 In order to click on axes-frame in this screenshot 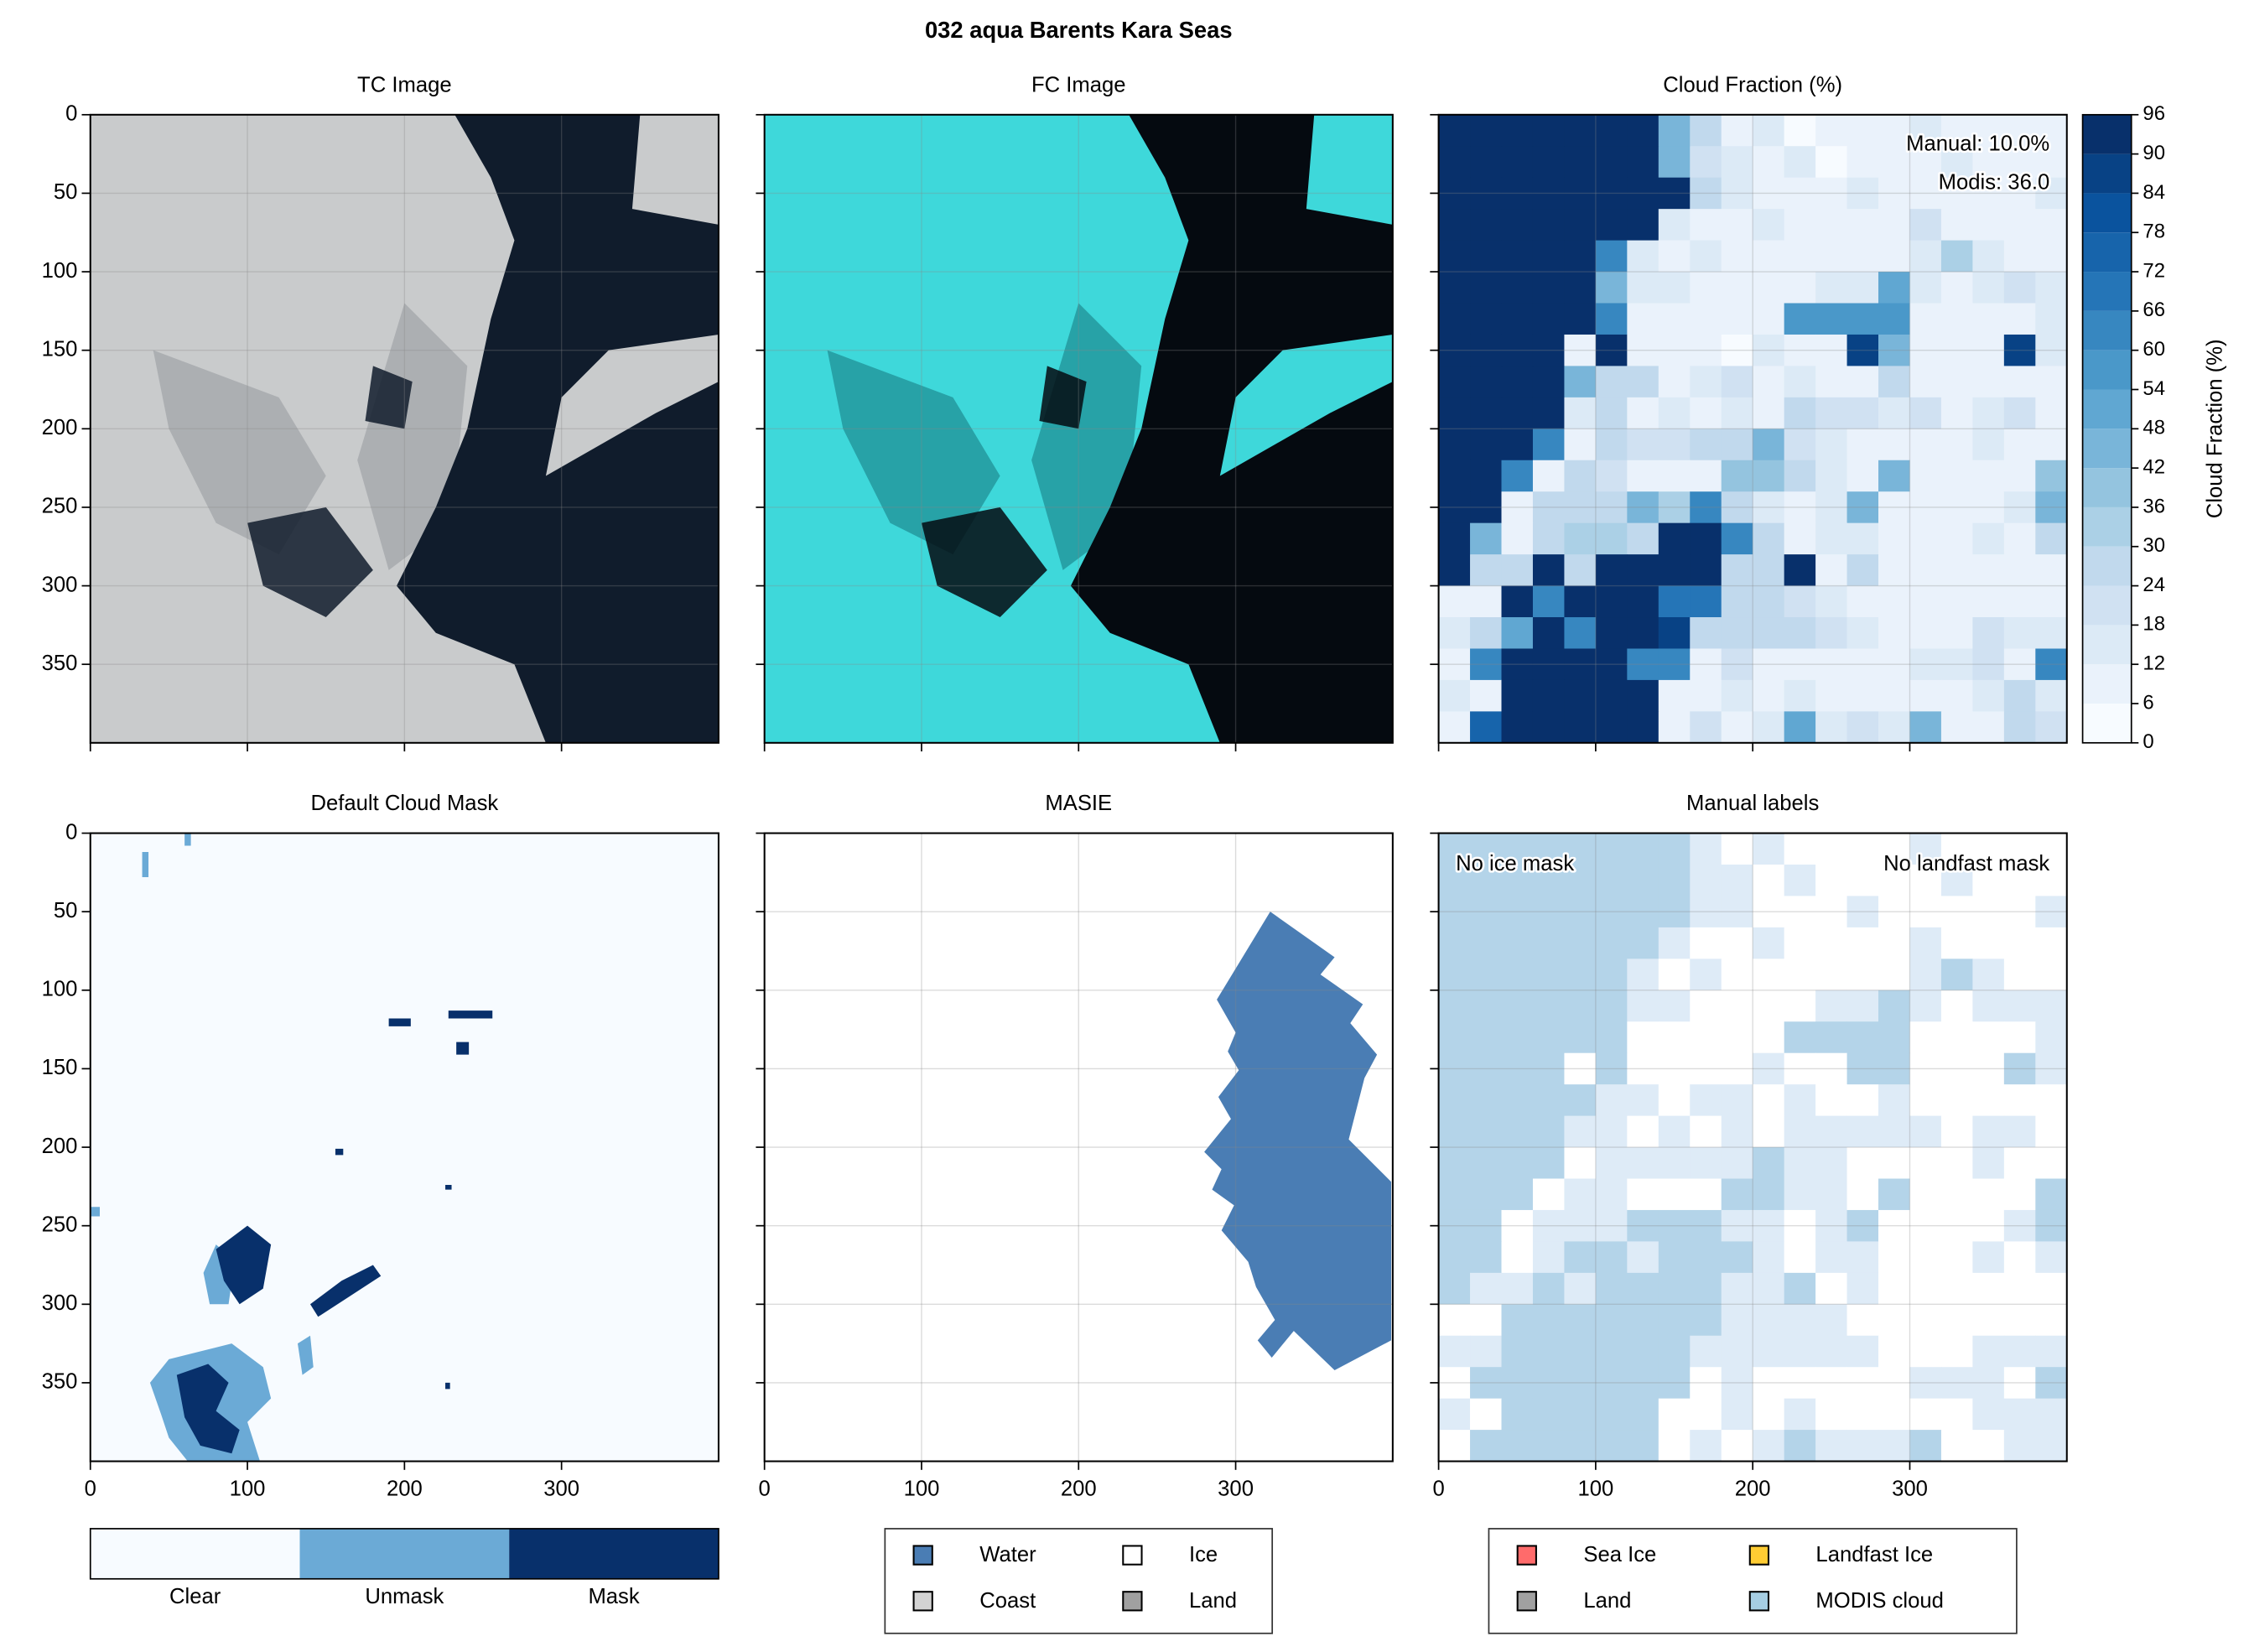, I will do `click(1078, 428)`.